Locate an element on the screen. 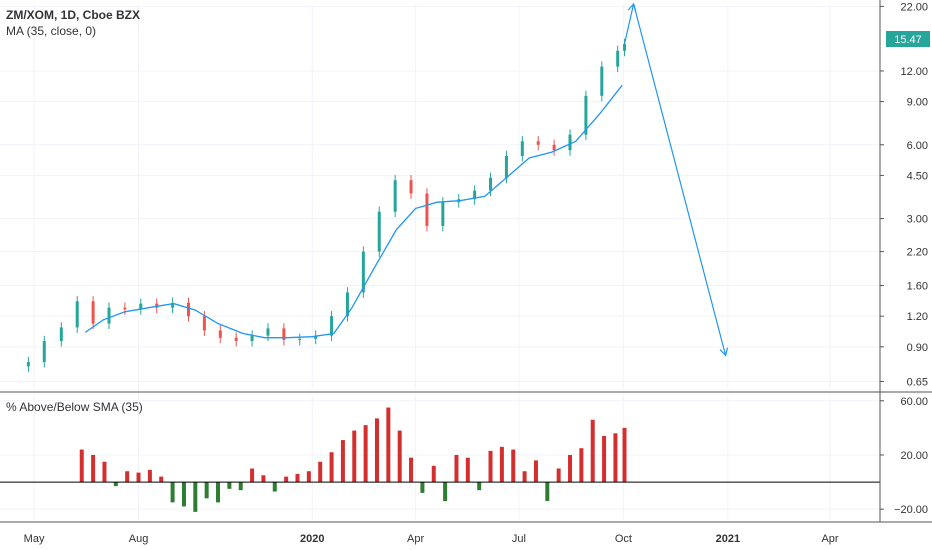 The width and height of the screenshot is (932, 550). y-tick-label: 0.90 is located at coordinates (917, 348).